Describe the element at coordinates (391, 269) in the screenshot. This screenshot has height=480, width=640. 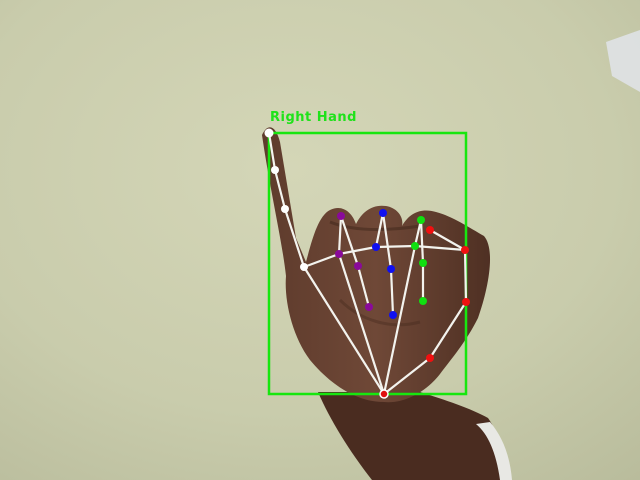
I see `landmark-middle-dip` at that location.